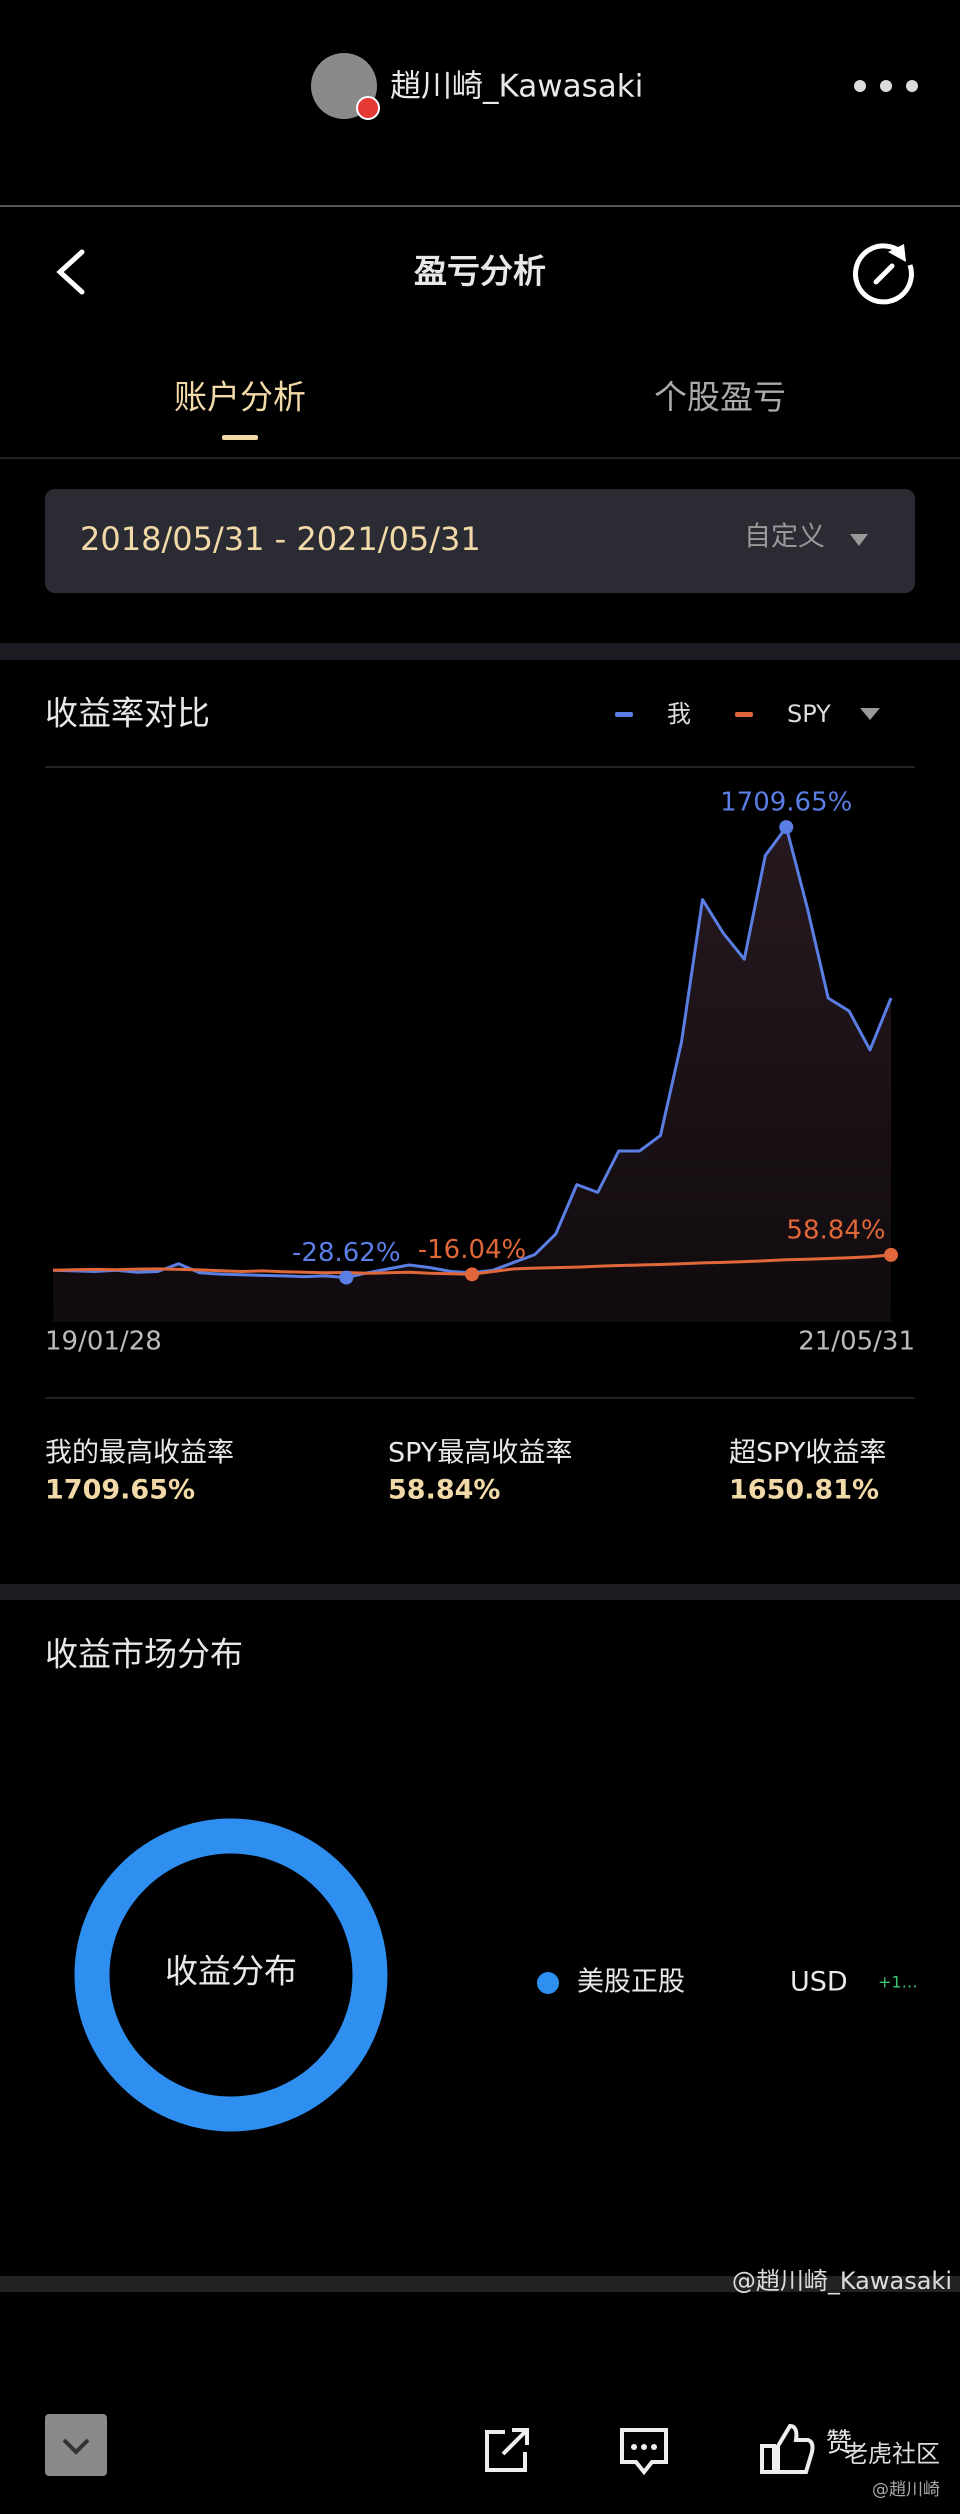 The height and width of the screenshot is (2514, 960). I want to click on legend-label: 美股正股, so click(631, 1982).